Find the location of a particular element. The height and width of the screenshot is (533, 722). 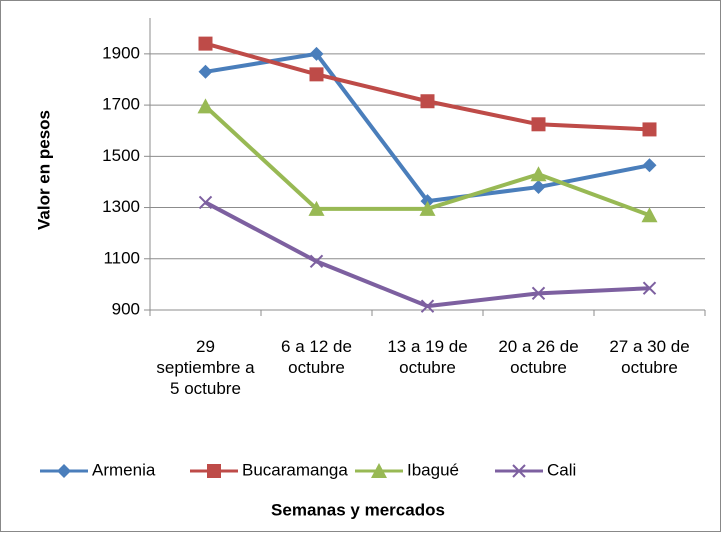

x-tick-label: 20 a 26 de octubre is located at coordinates (538, 357).